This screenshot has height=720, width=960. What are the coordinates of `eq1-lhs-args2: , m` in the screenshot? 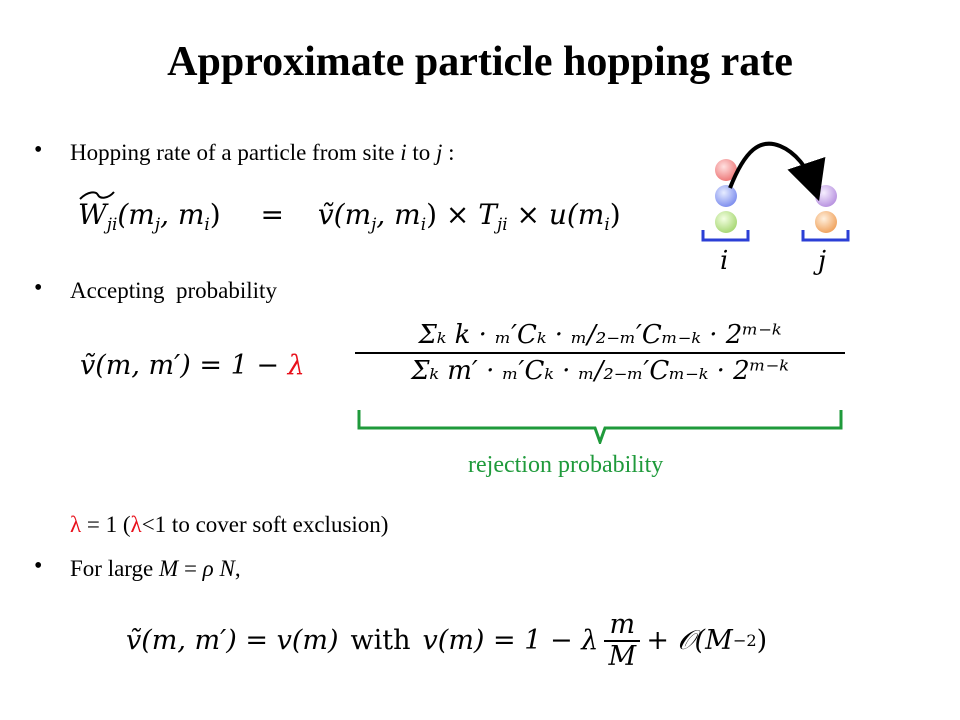 It's located at (182, 214).